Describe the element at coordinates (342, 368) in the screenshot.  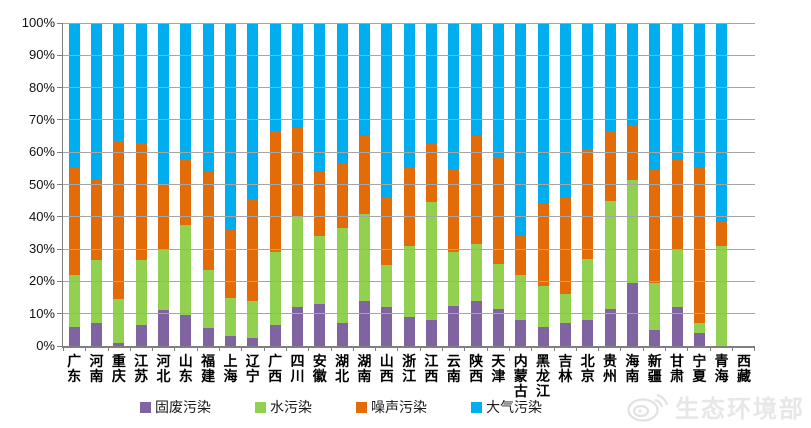
I see `x-axis-label-text: 湖北` at that location.